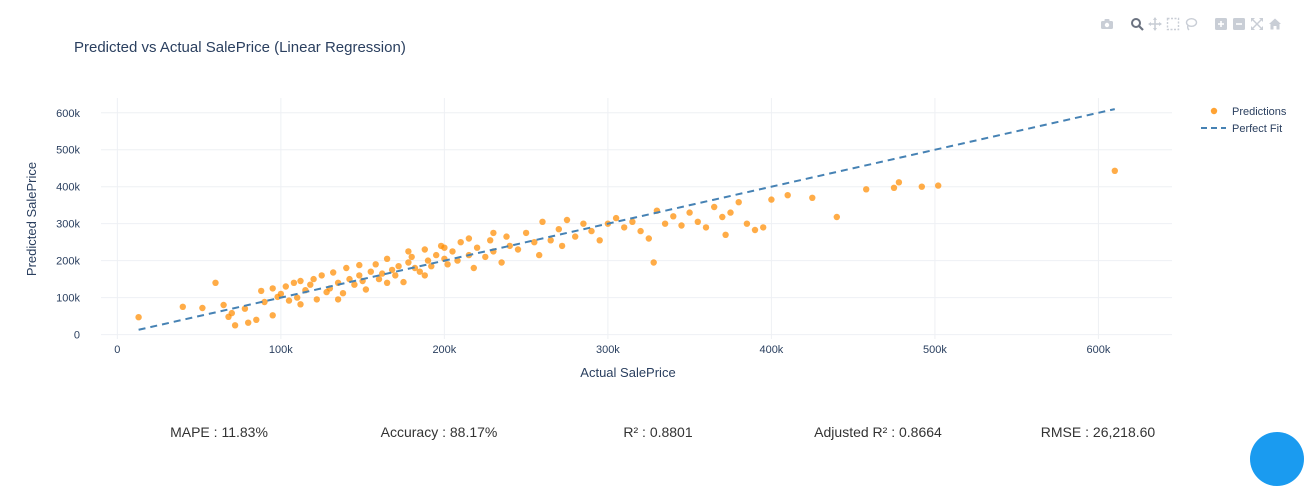  What do you see at coordinates (1173, 24) in the screenshot?
I see `box-select-icon` at bounding box center [1173, 24].